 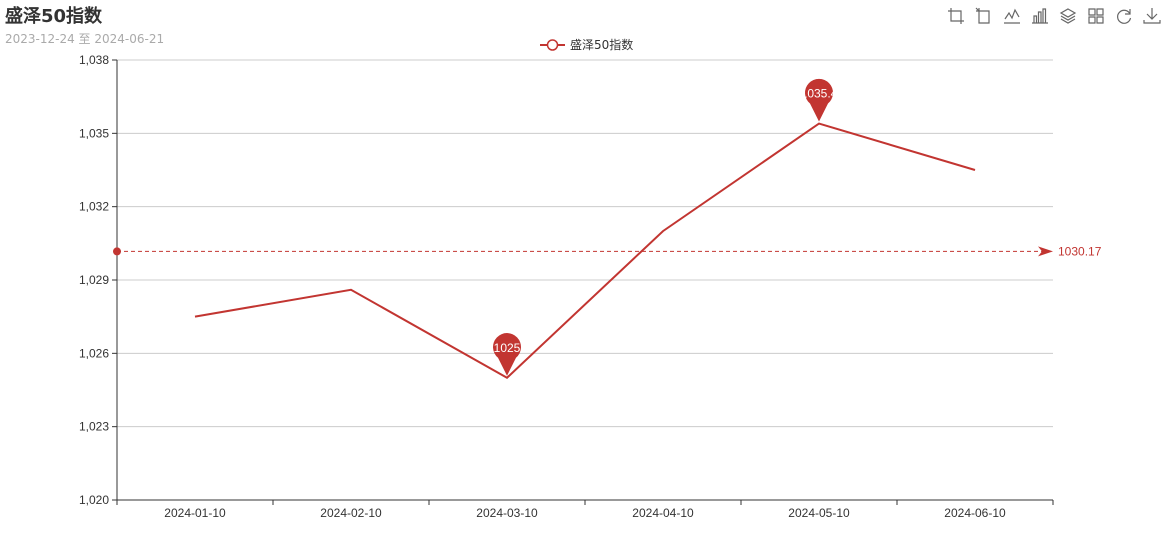 What do you see at coordinates (1096, 16) in the screenshot?
I see `tiled-icon` at bounding box center [1096, 16].